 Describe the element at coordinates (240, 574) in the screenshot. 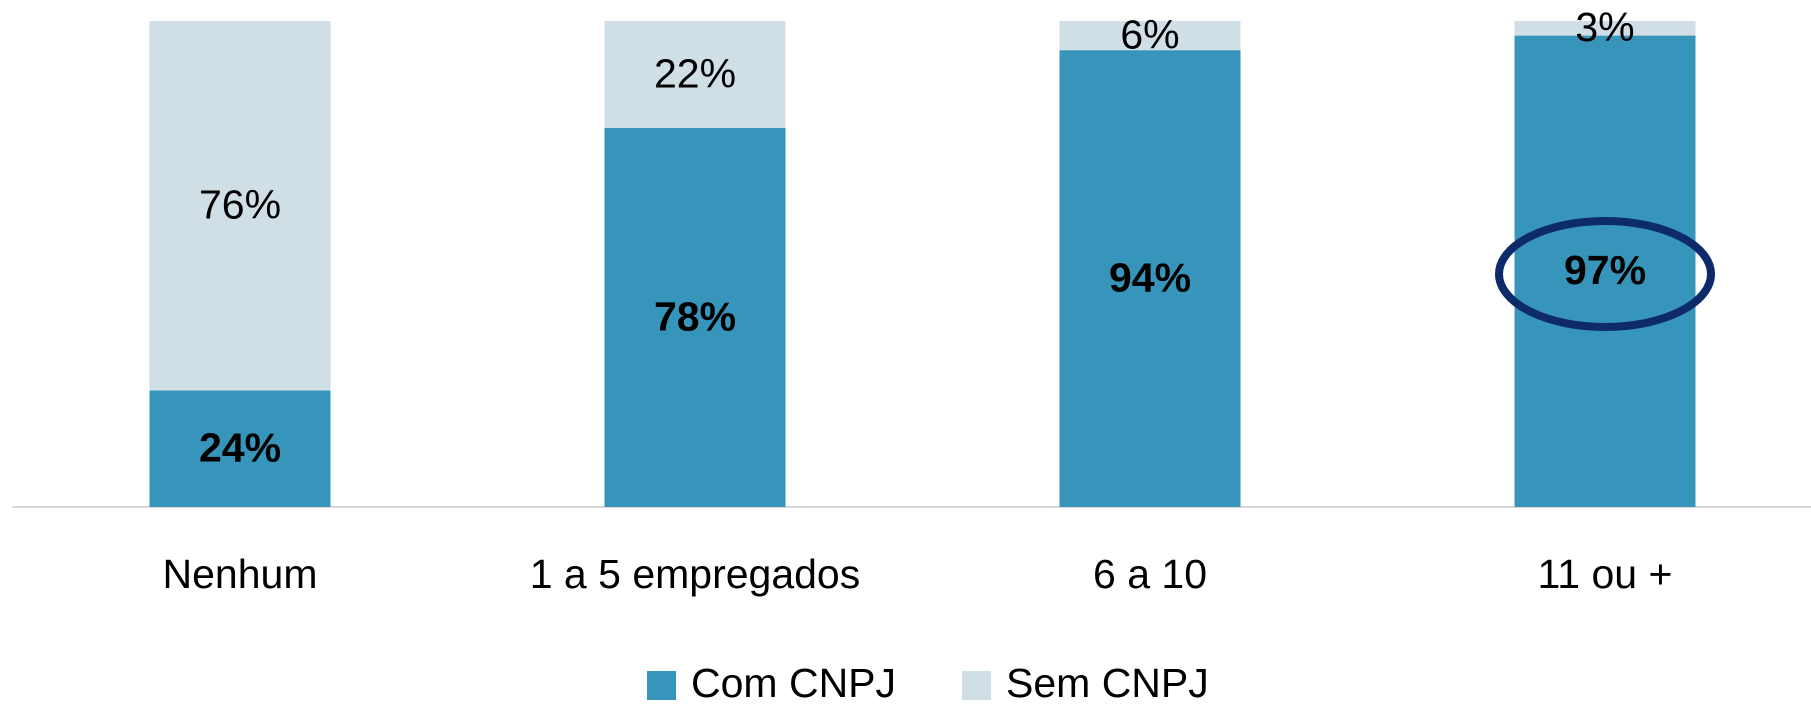

I see `x-tick-label: Nenhum` at that location.